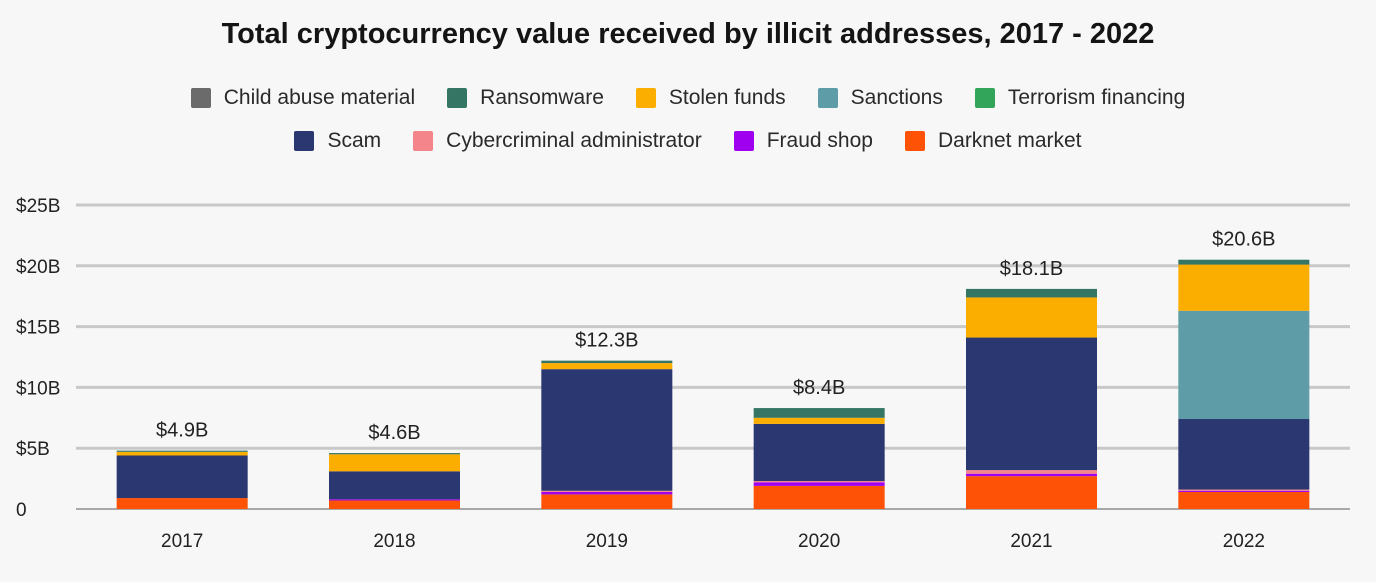 This screenshot has height=582, width=1376. I want to click on legend-item-darknet-market: Darknet market, so click(993, 141).